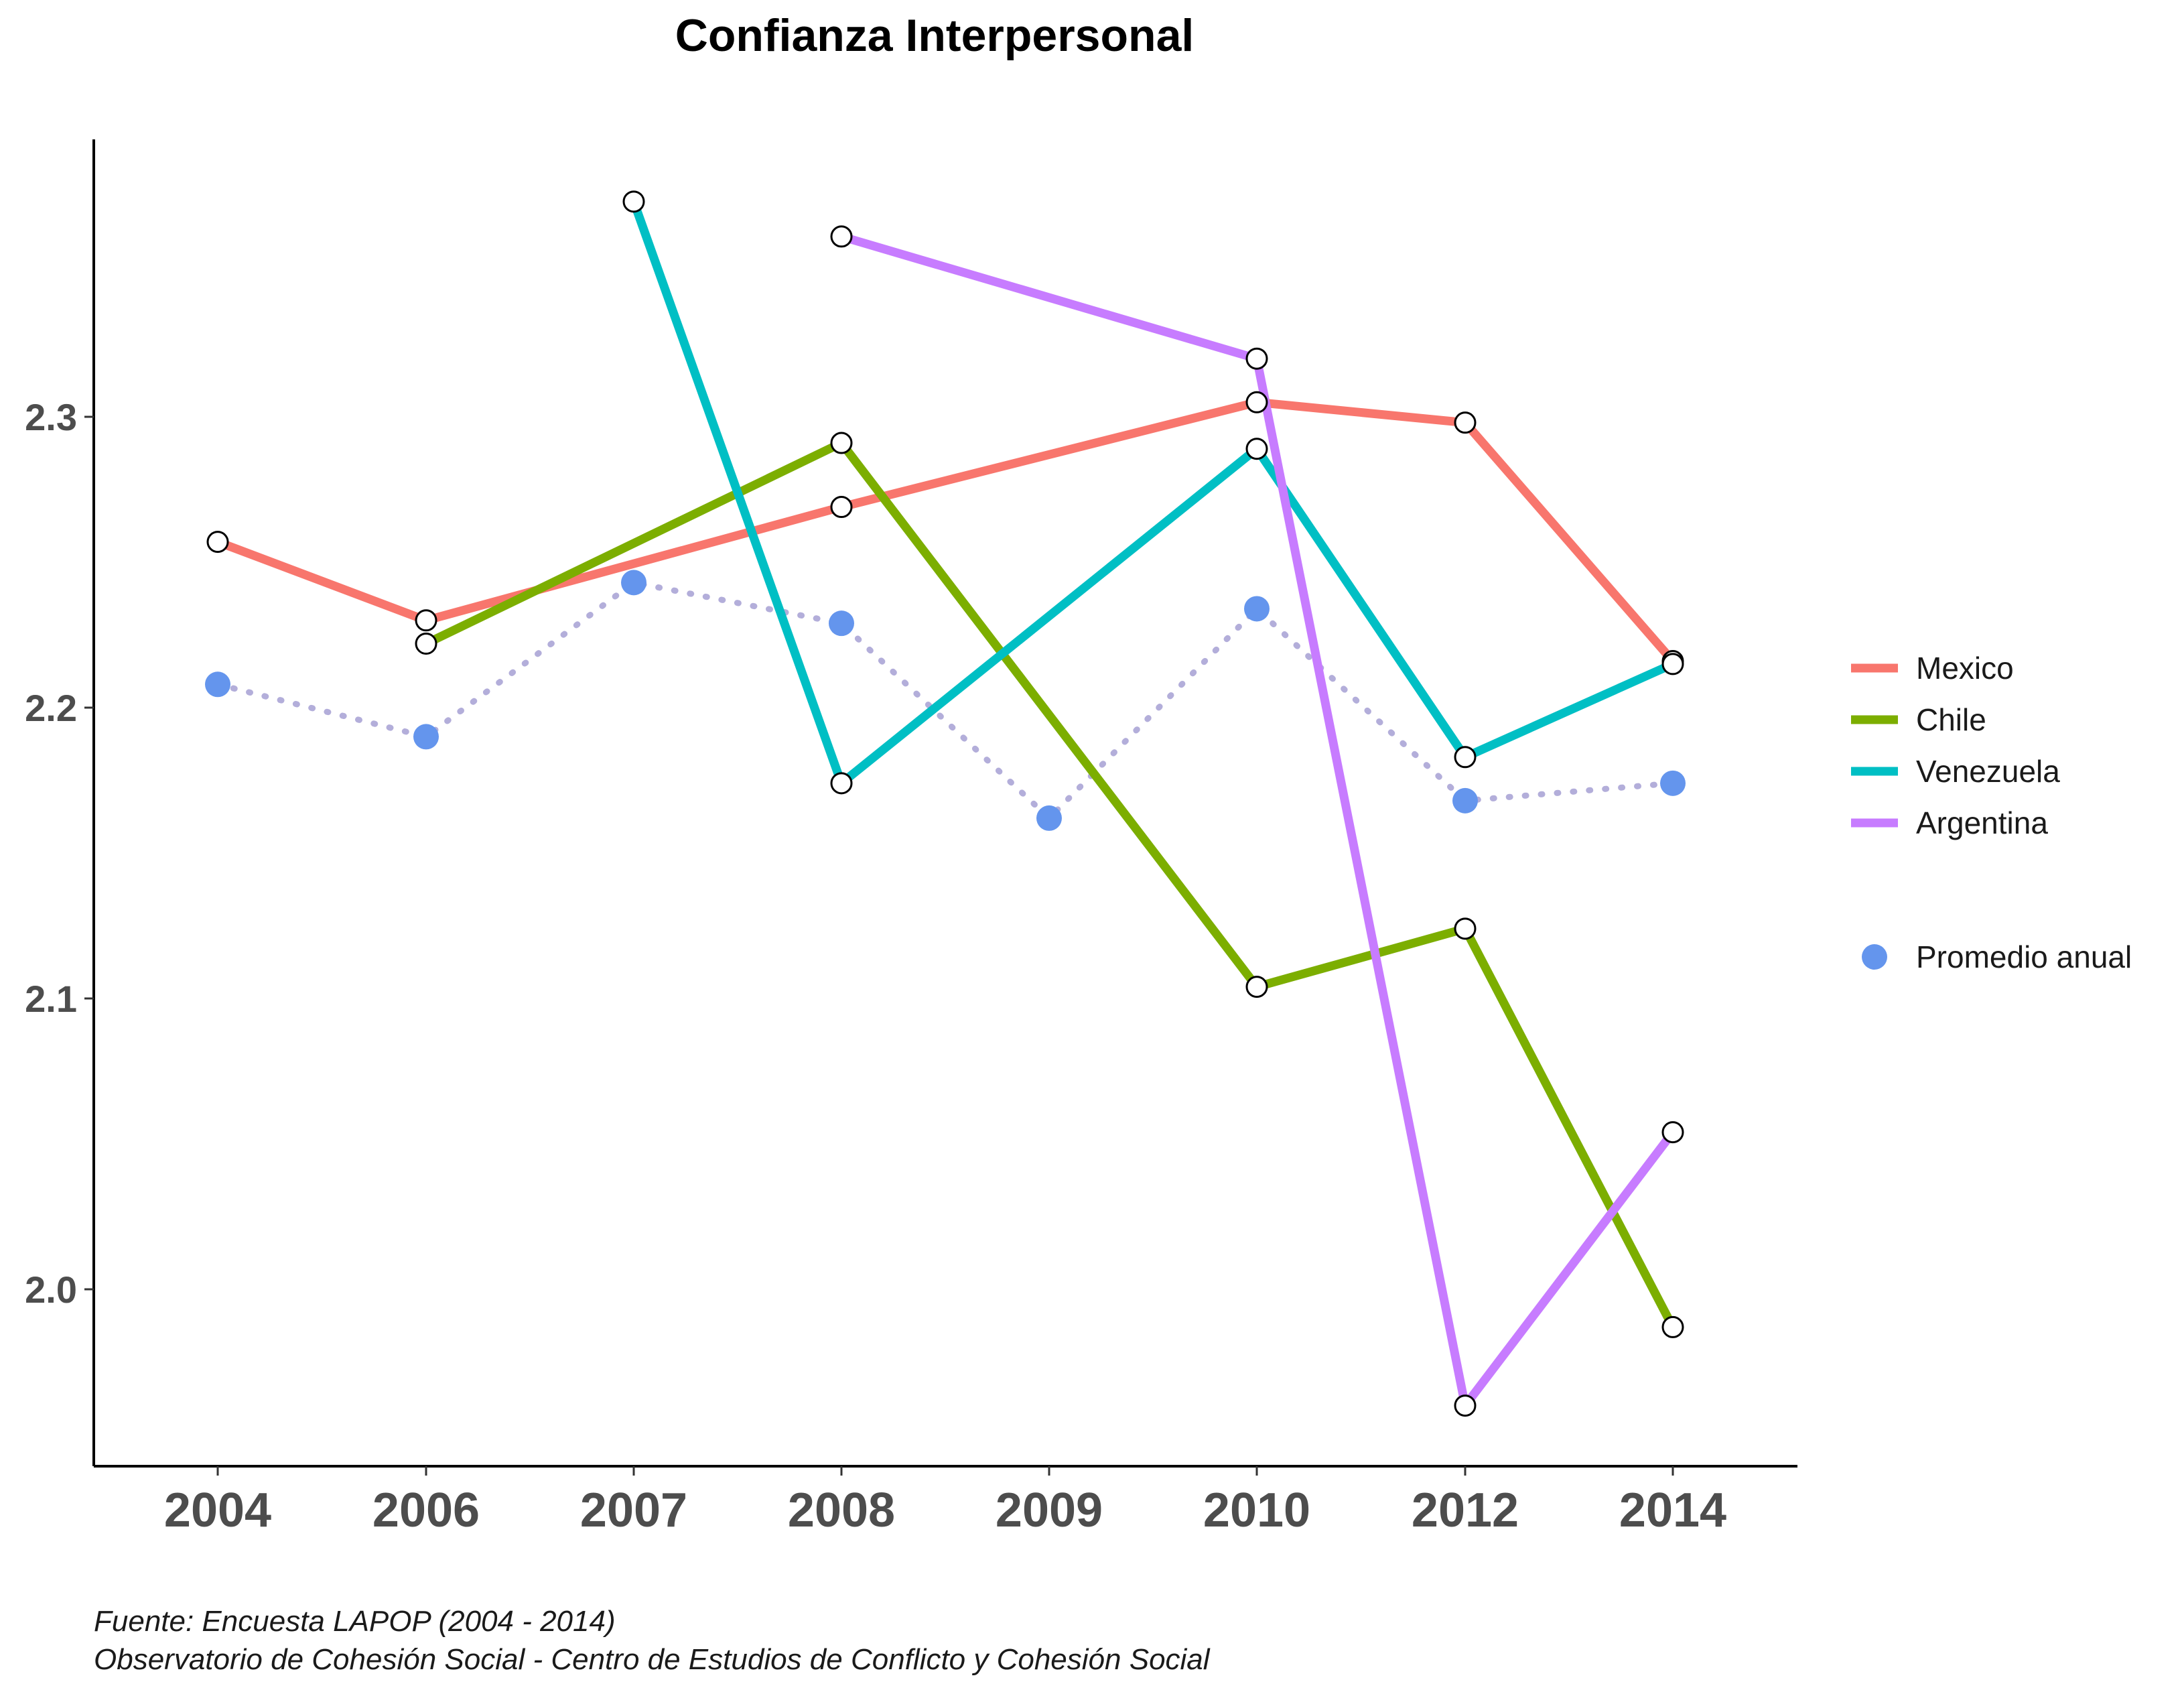 The width and height of the screenshot is (2184, 1688). I want to click on average-points, so click(946, 700).